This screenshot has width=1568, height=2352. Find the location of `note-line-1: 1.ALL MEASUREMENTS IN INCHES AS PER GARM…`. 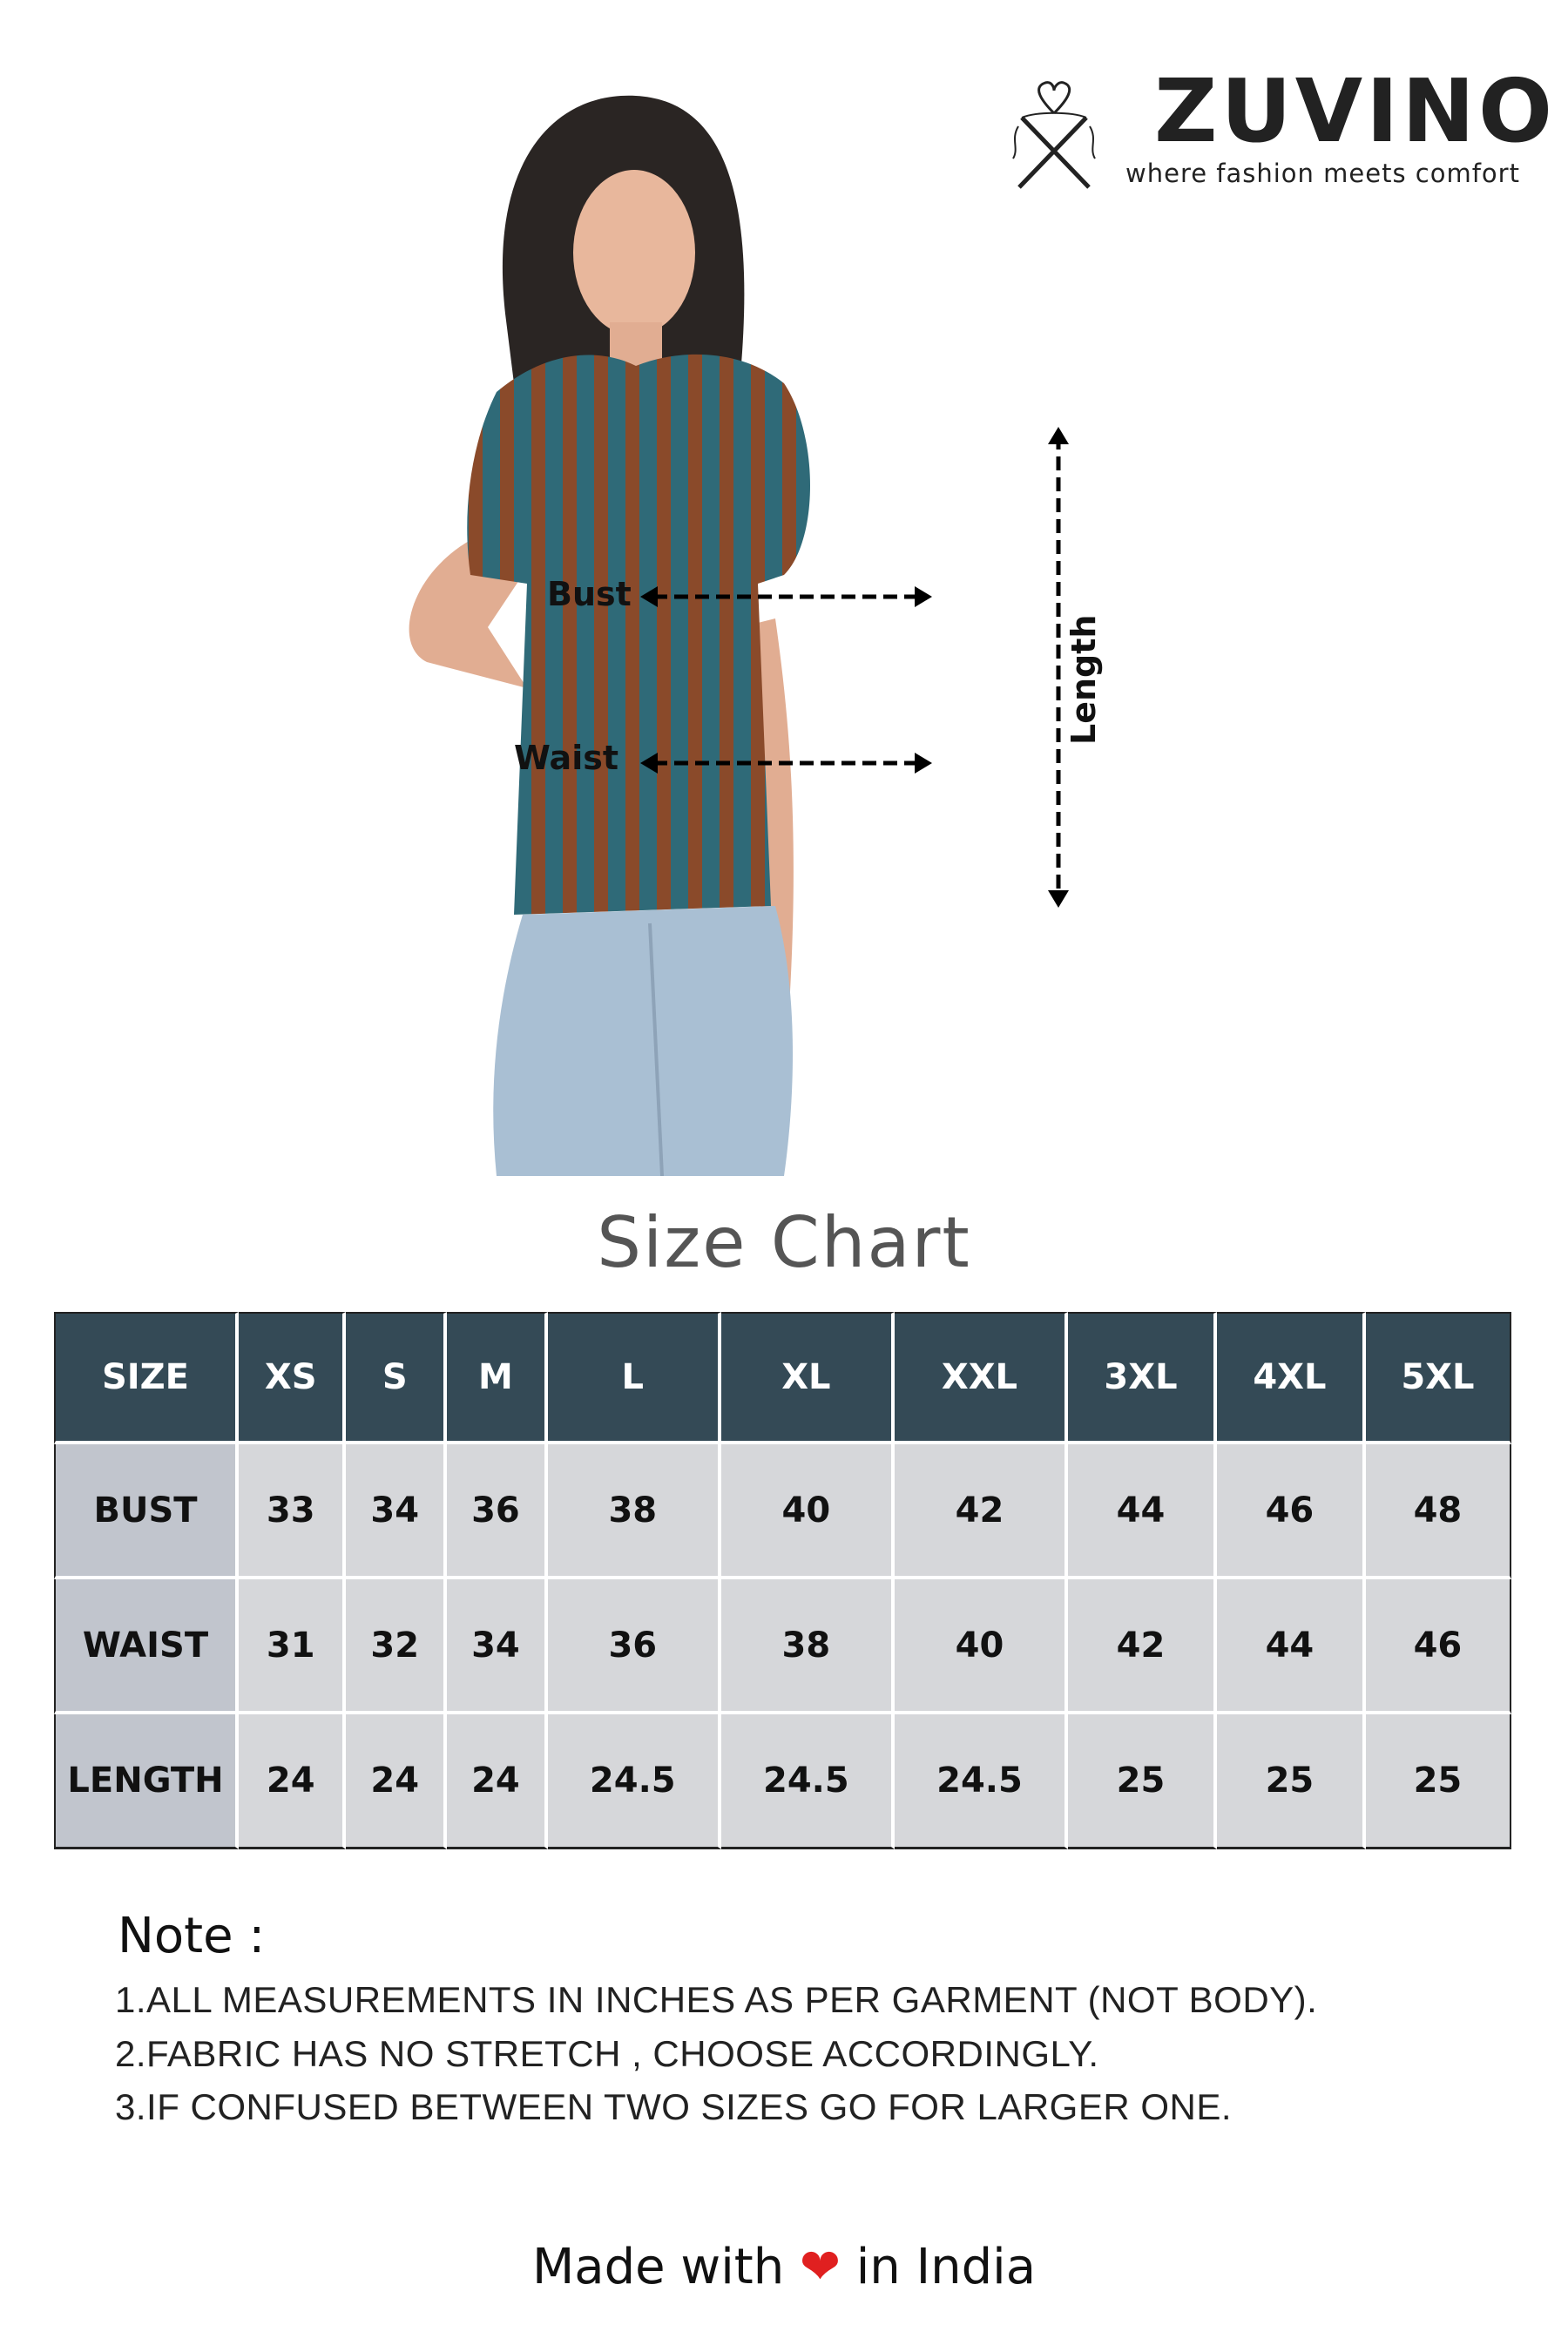

note-line-1: 1.ALL MEASUREMENTS IN INCHES AS PER GARM… is located at coordinates (716, 1999).